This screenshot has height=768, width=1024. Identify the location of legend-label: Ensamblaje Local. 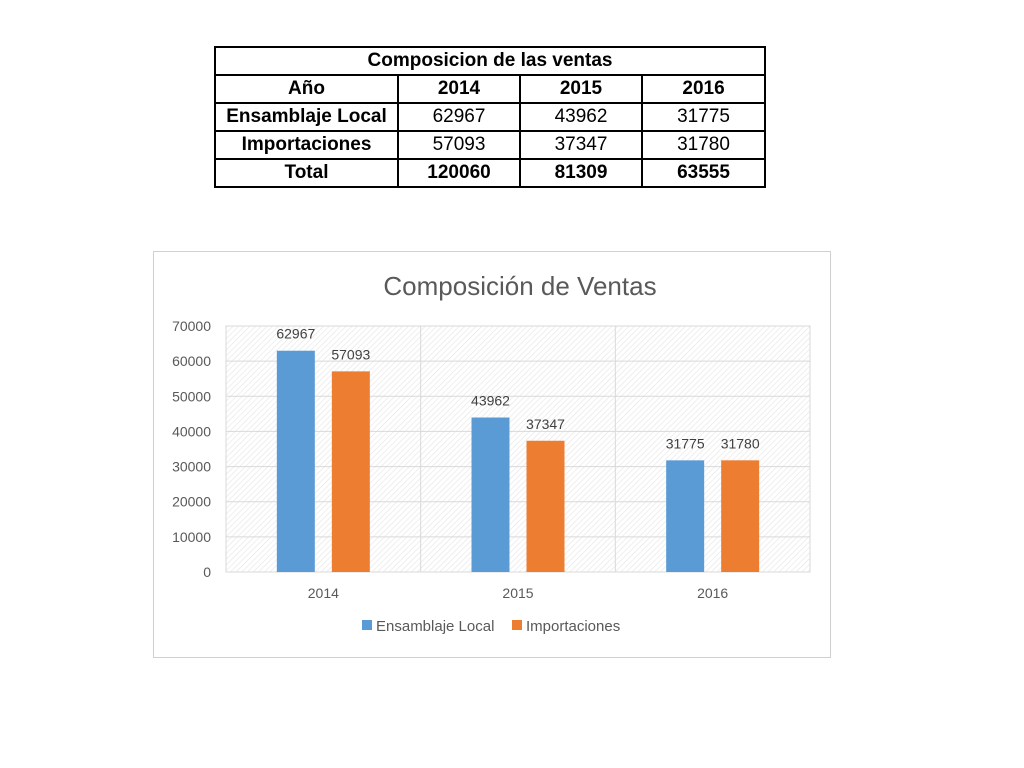
(435, 626).